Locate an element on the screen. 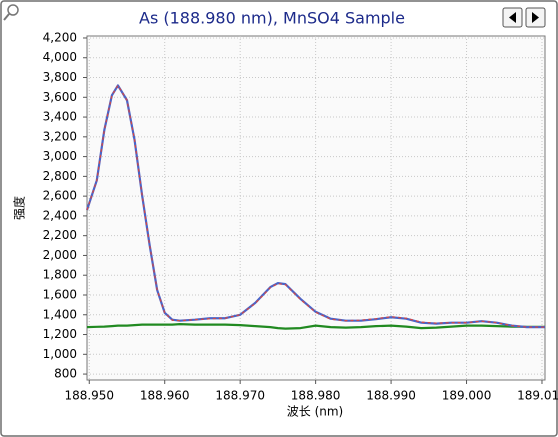 The height and width of the screenshot is (437, 558). chart-title: As (188.980 nm), MnSO4 Sample is located at coordinates (272, 18).